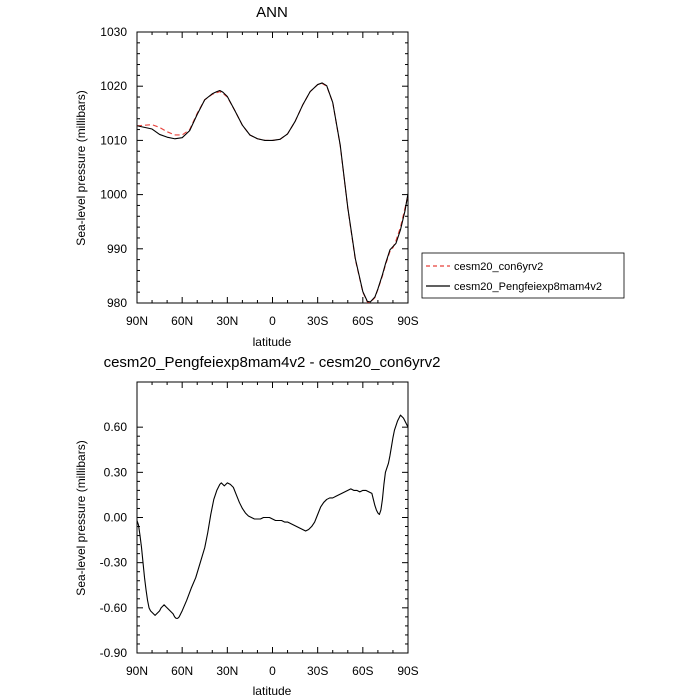  What do you see at coordinates (113, 86) in the screenshot?
I see `top-y-tick-label: 1020` at bounding box center [113, 86].